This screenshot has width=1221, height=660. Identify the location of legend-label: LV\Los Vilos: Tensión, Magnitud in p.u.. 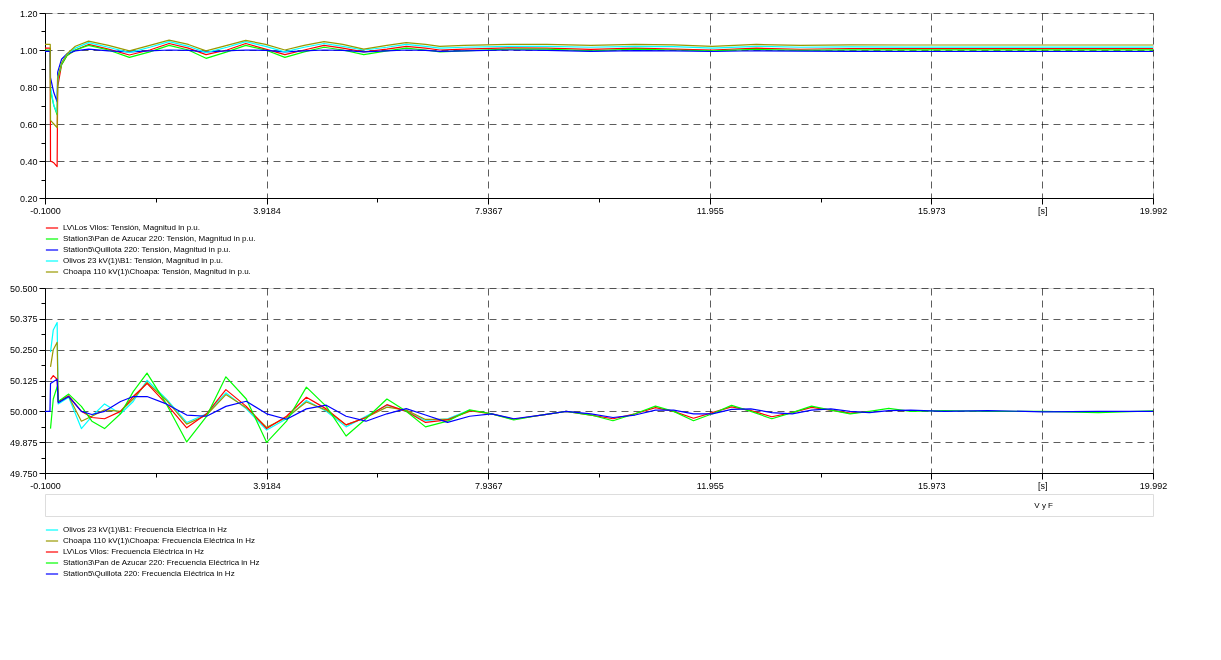
(131, 227).